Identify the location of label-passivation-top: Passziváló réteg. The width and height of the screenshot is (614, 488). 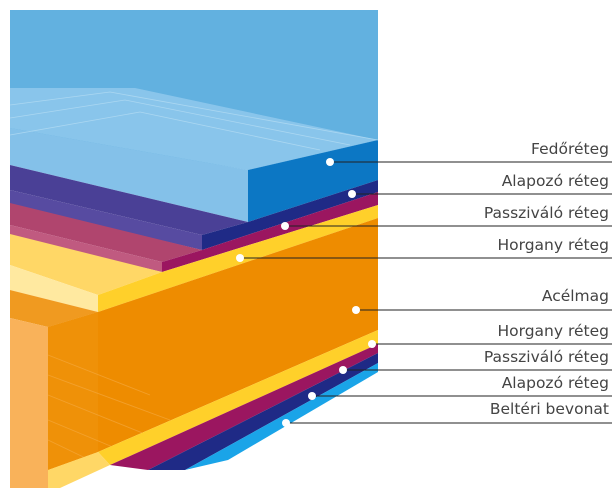
(546, 213).